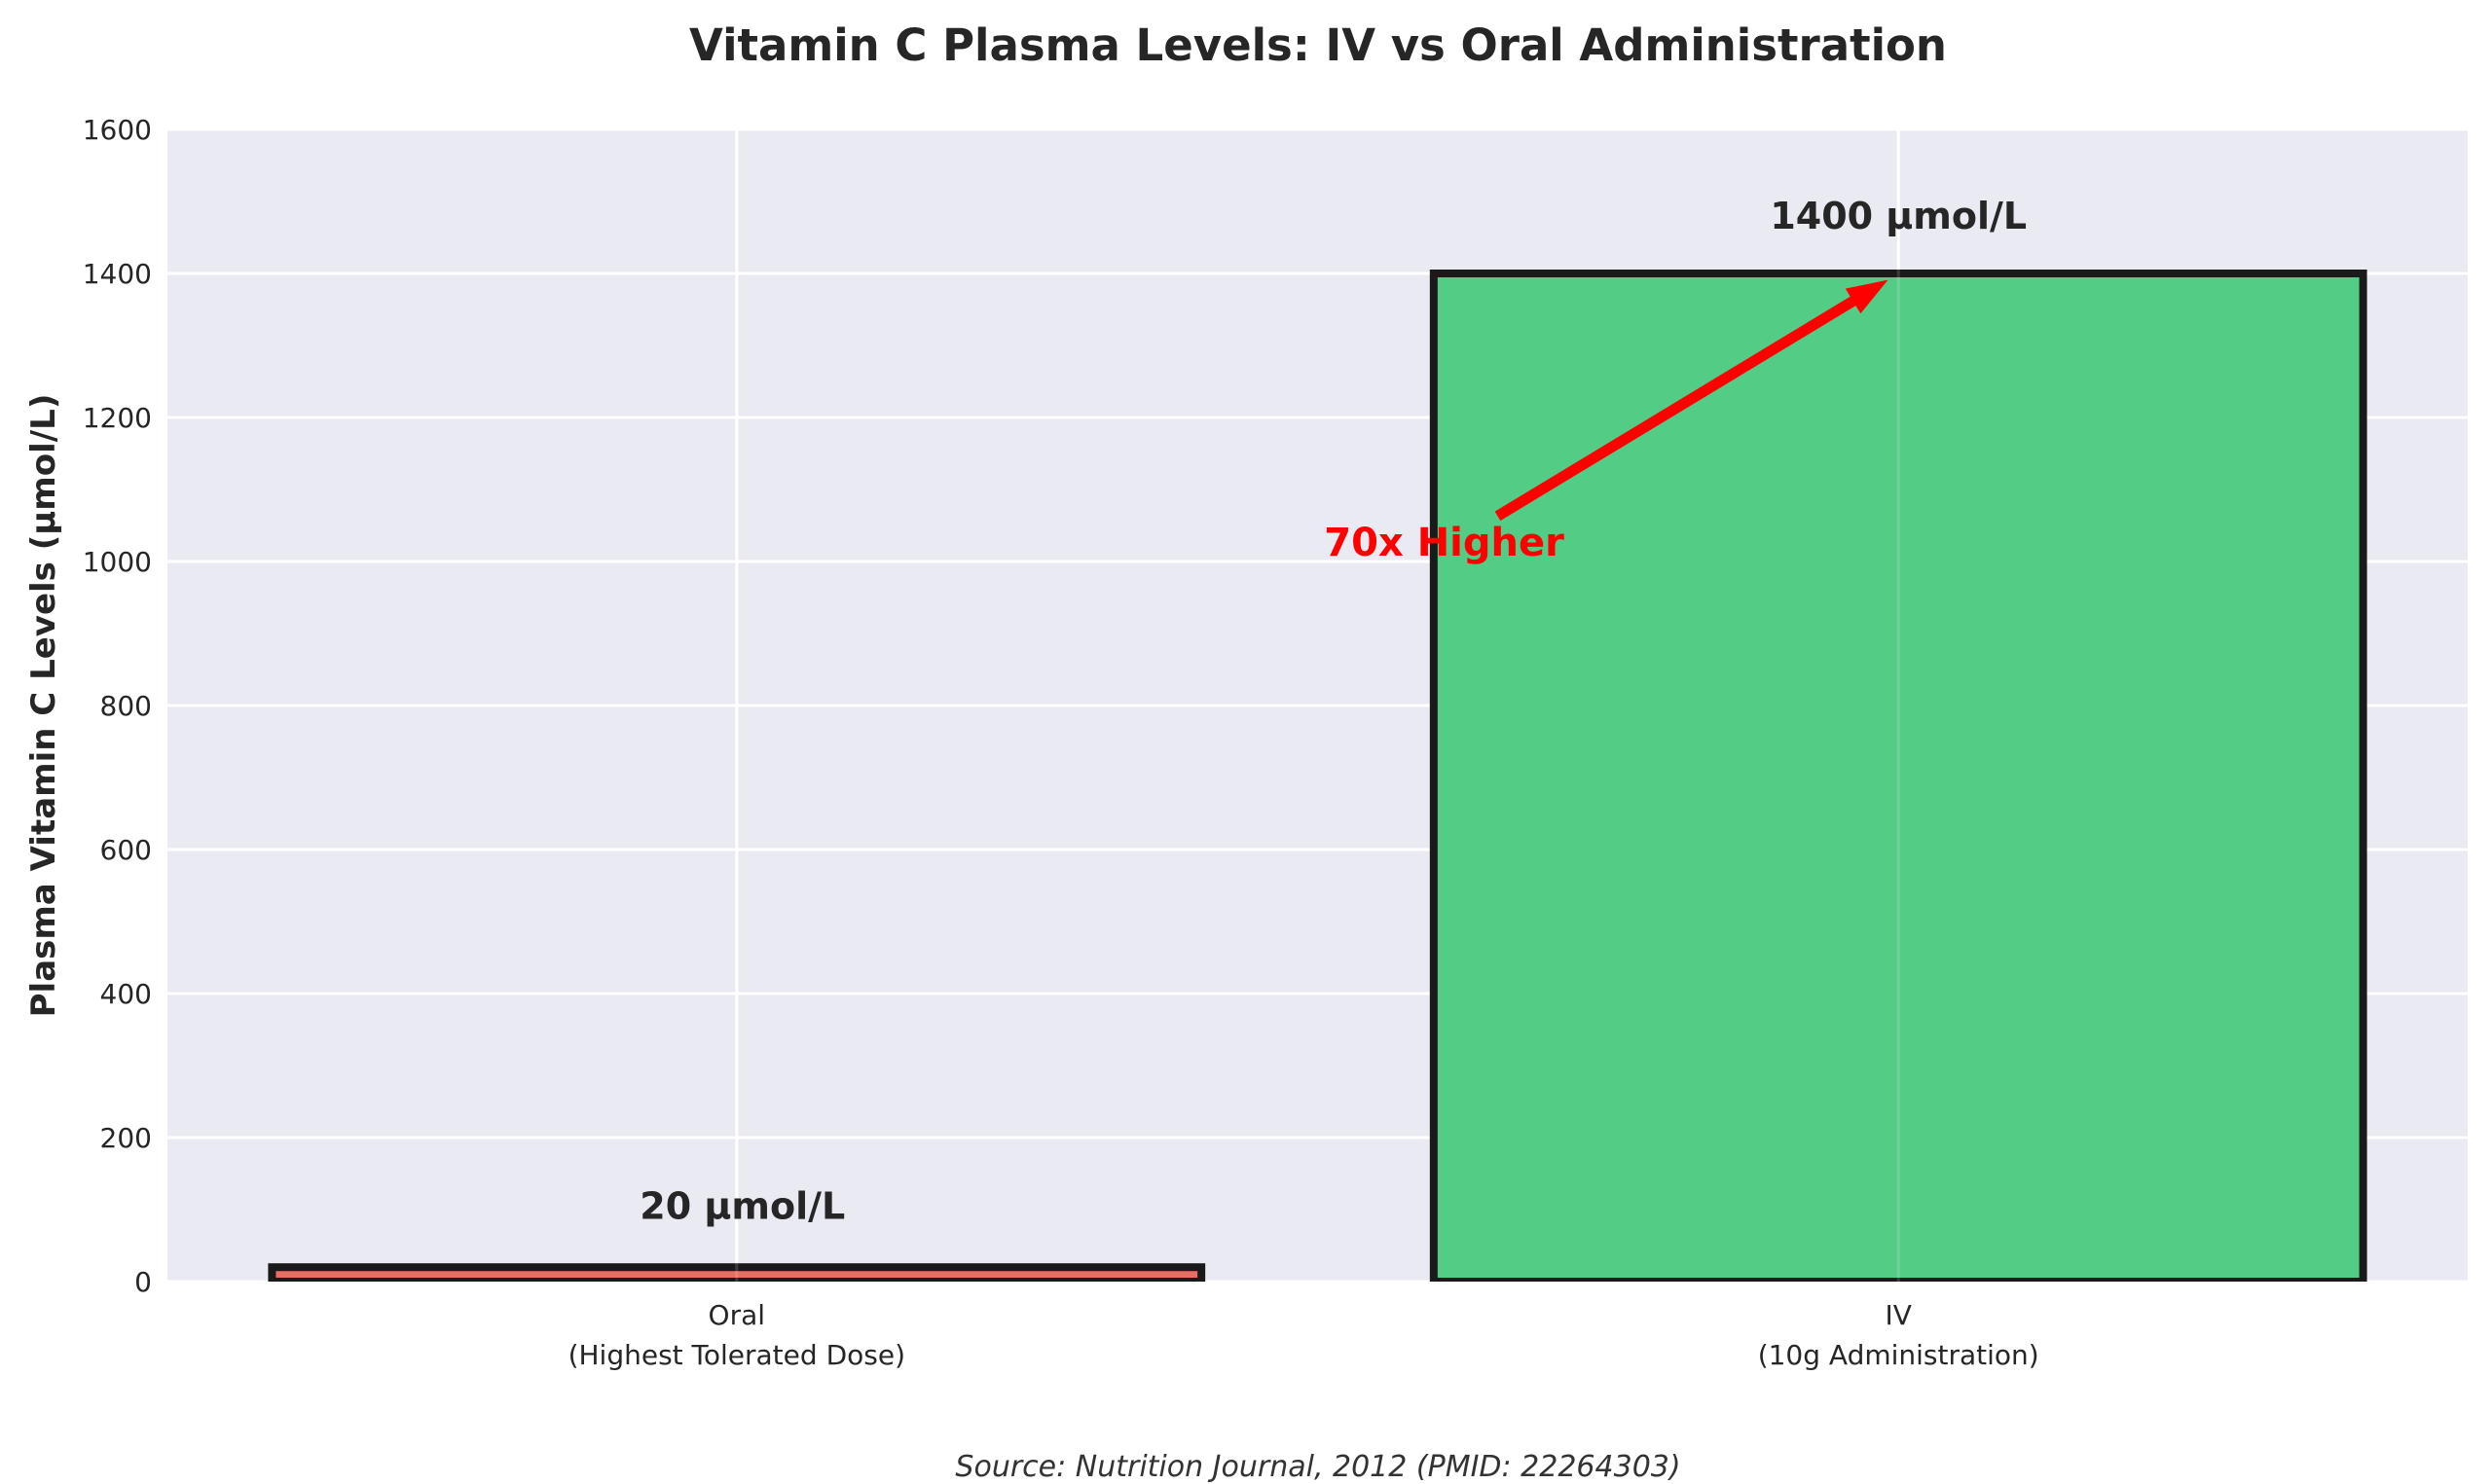 The image size is (2492, 1484). I want to click on y-tick-label: 1000, so click(117, 562).